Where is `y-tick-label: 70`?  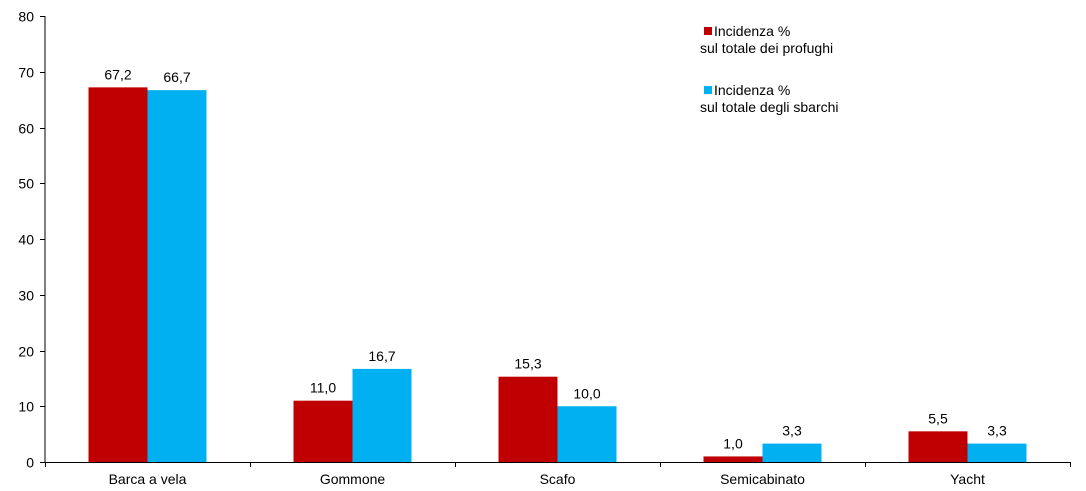 y-tick-label: 70 is located at coordinates (26, 73).